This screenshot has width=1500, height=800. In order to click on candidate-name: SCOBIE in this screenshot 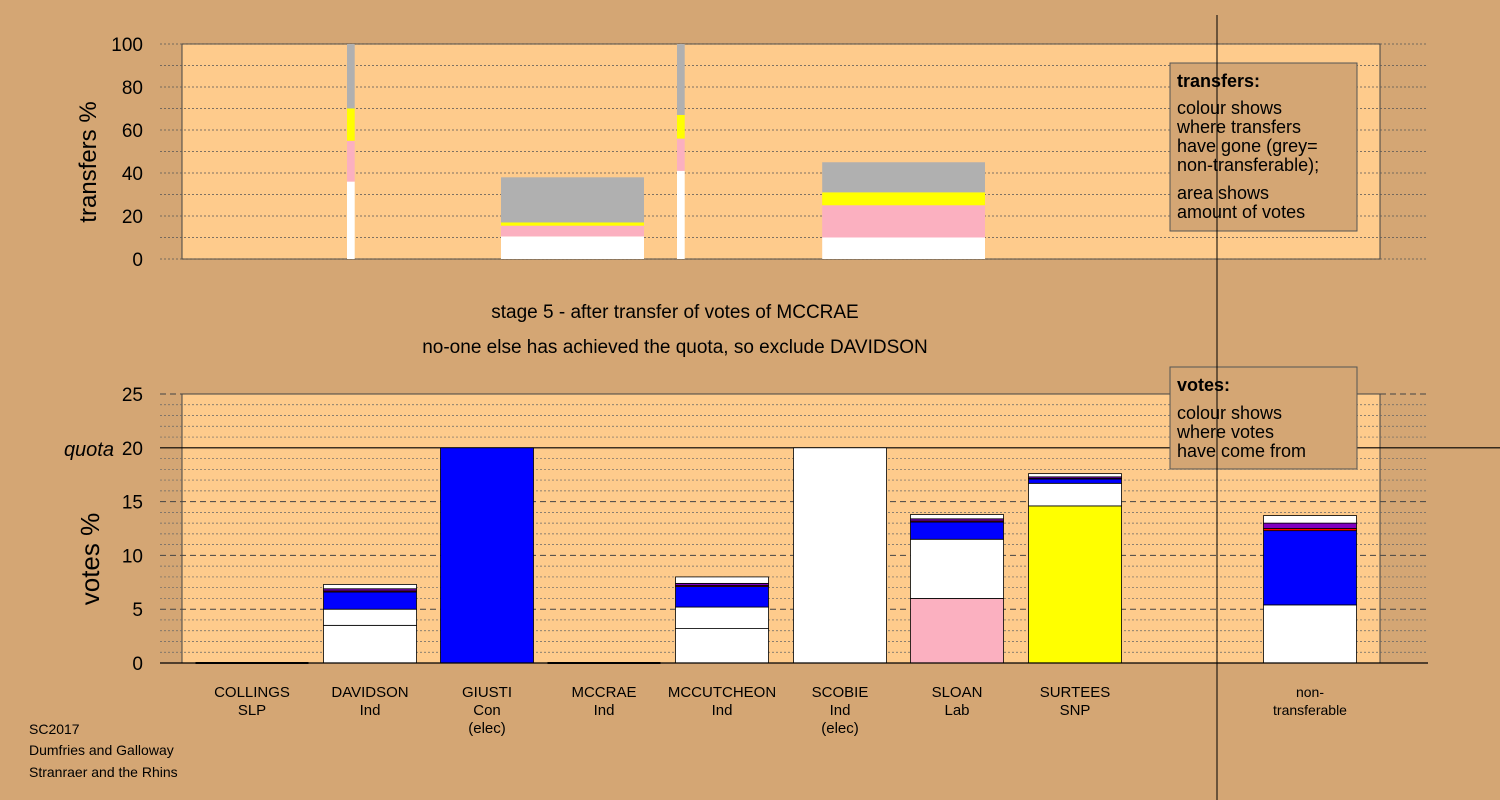, I will do `click(840, 692)`.